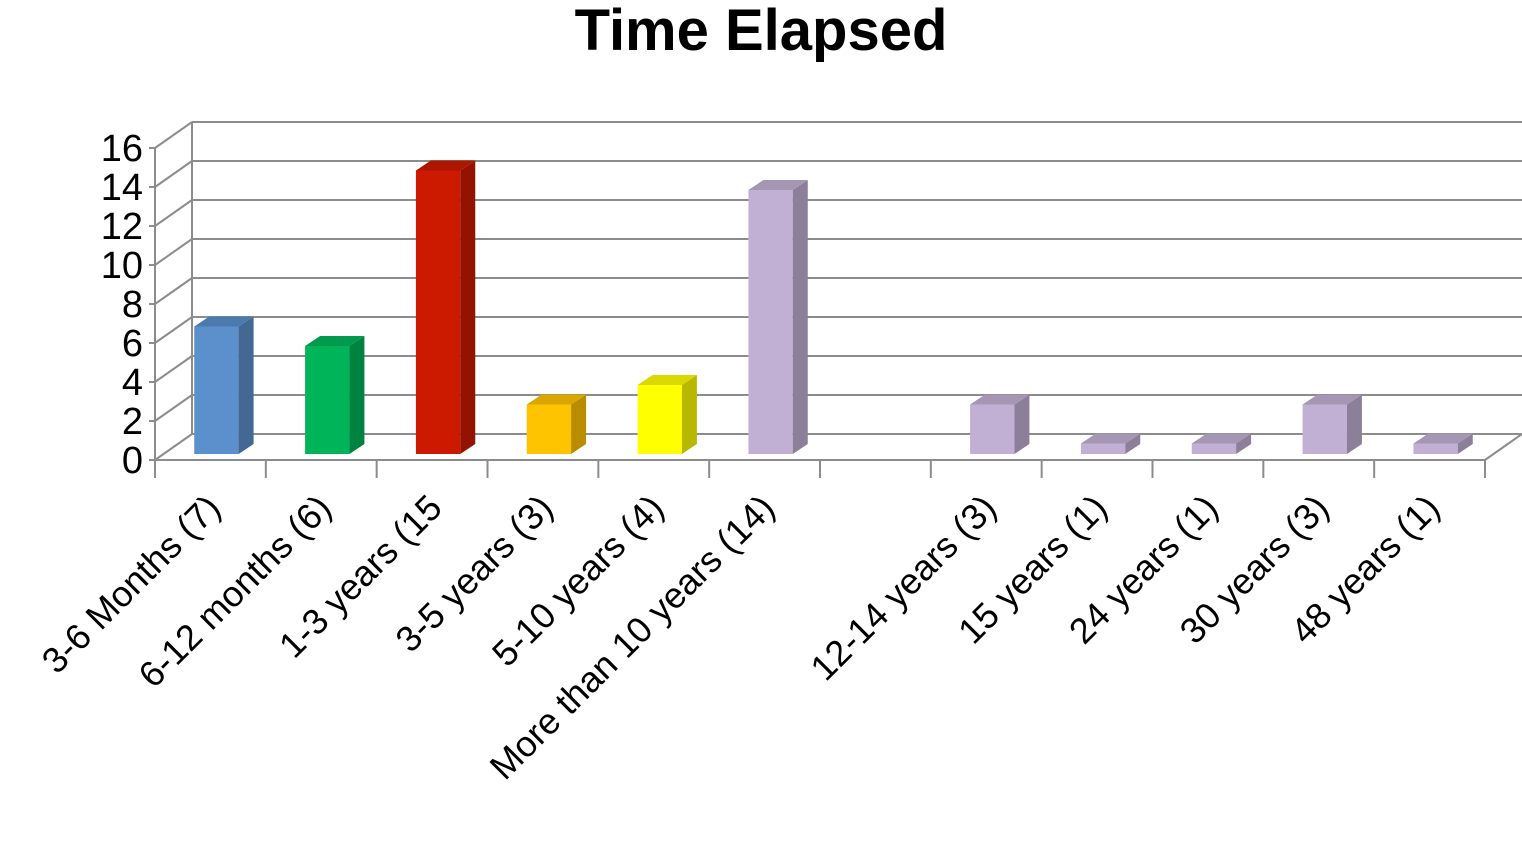  I want to click on y-tick-label: 4, so click(132, 383).